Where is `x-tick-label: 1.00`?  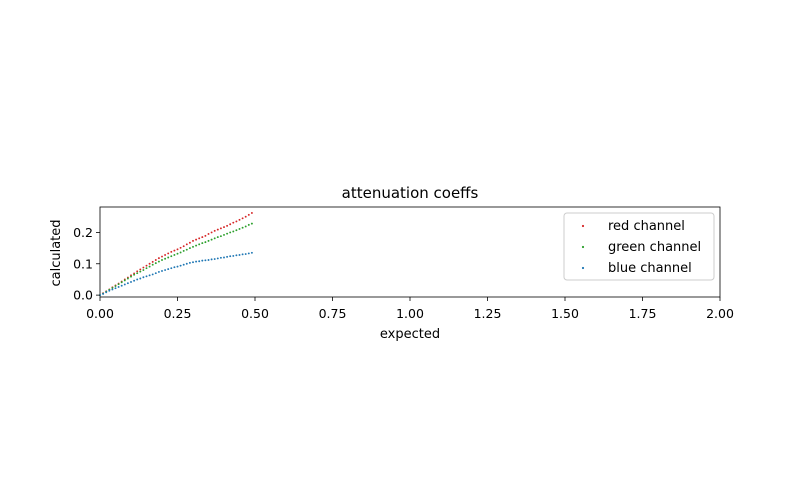
x-tick-label: 1.00 is located at coordinates (410, 313).